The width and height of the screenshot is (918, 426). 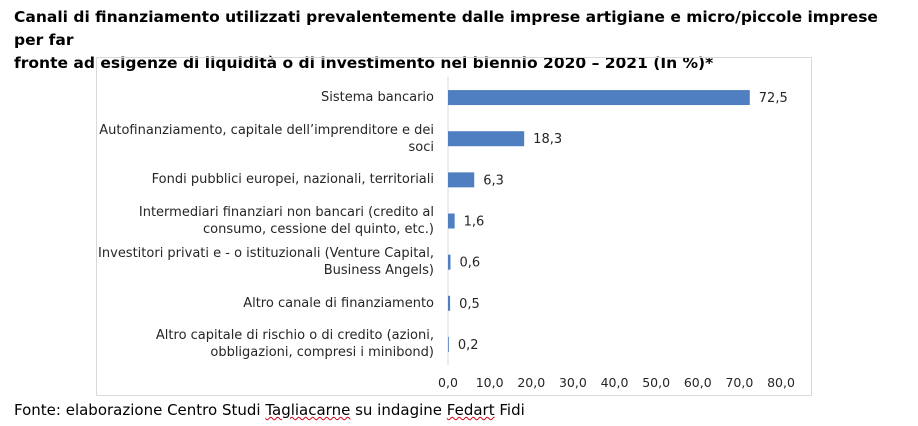 I want to click on x-tick-label: 60,0, so click(x=698, y=382).